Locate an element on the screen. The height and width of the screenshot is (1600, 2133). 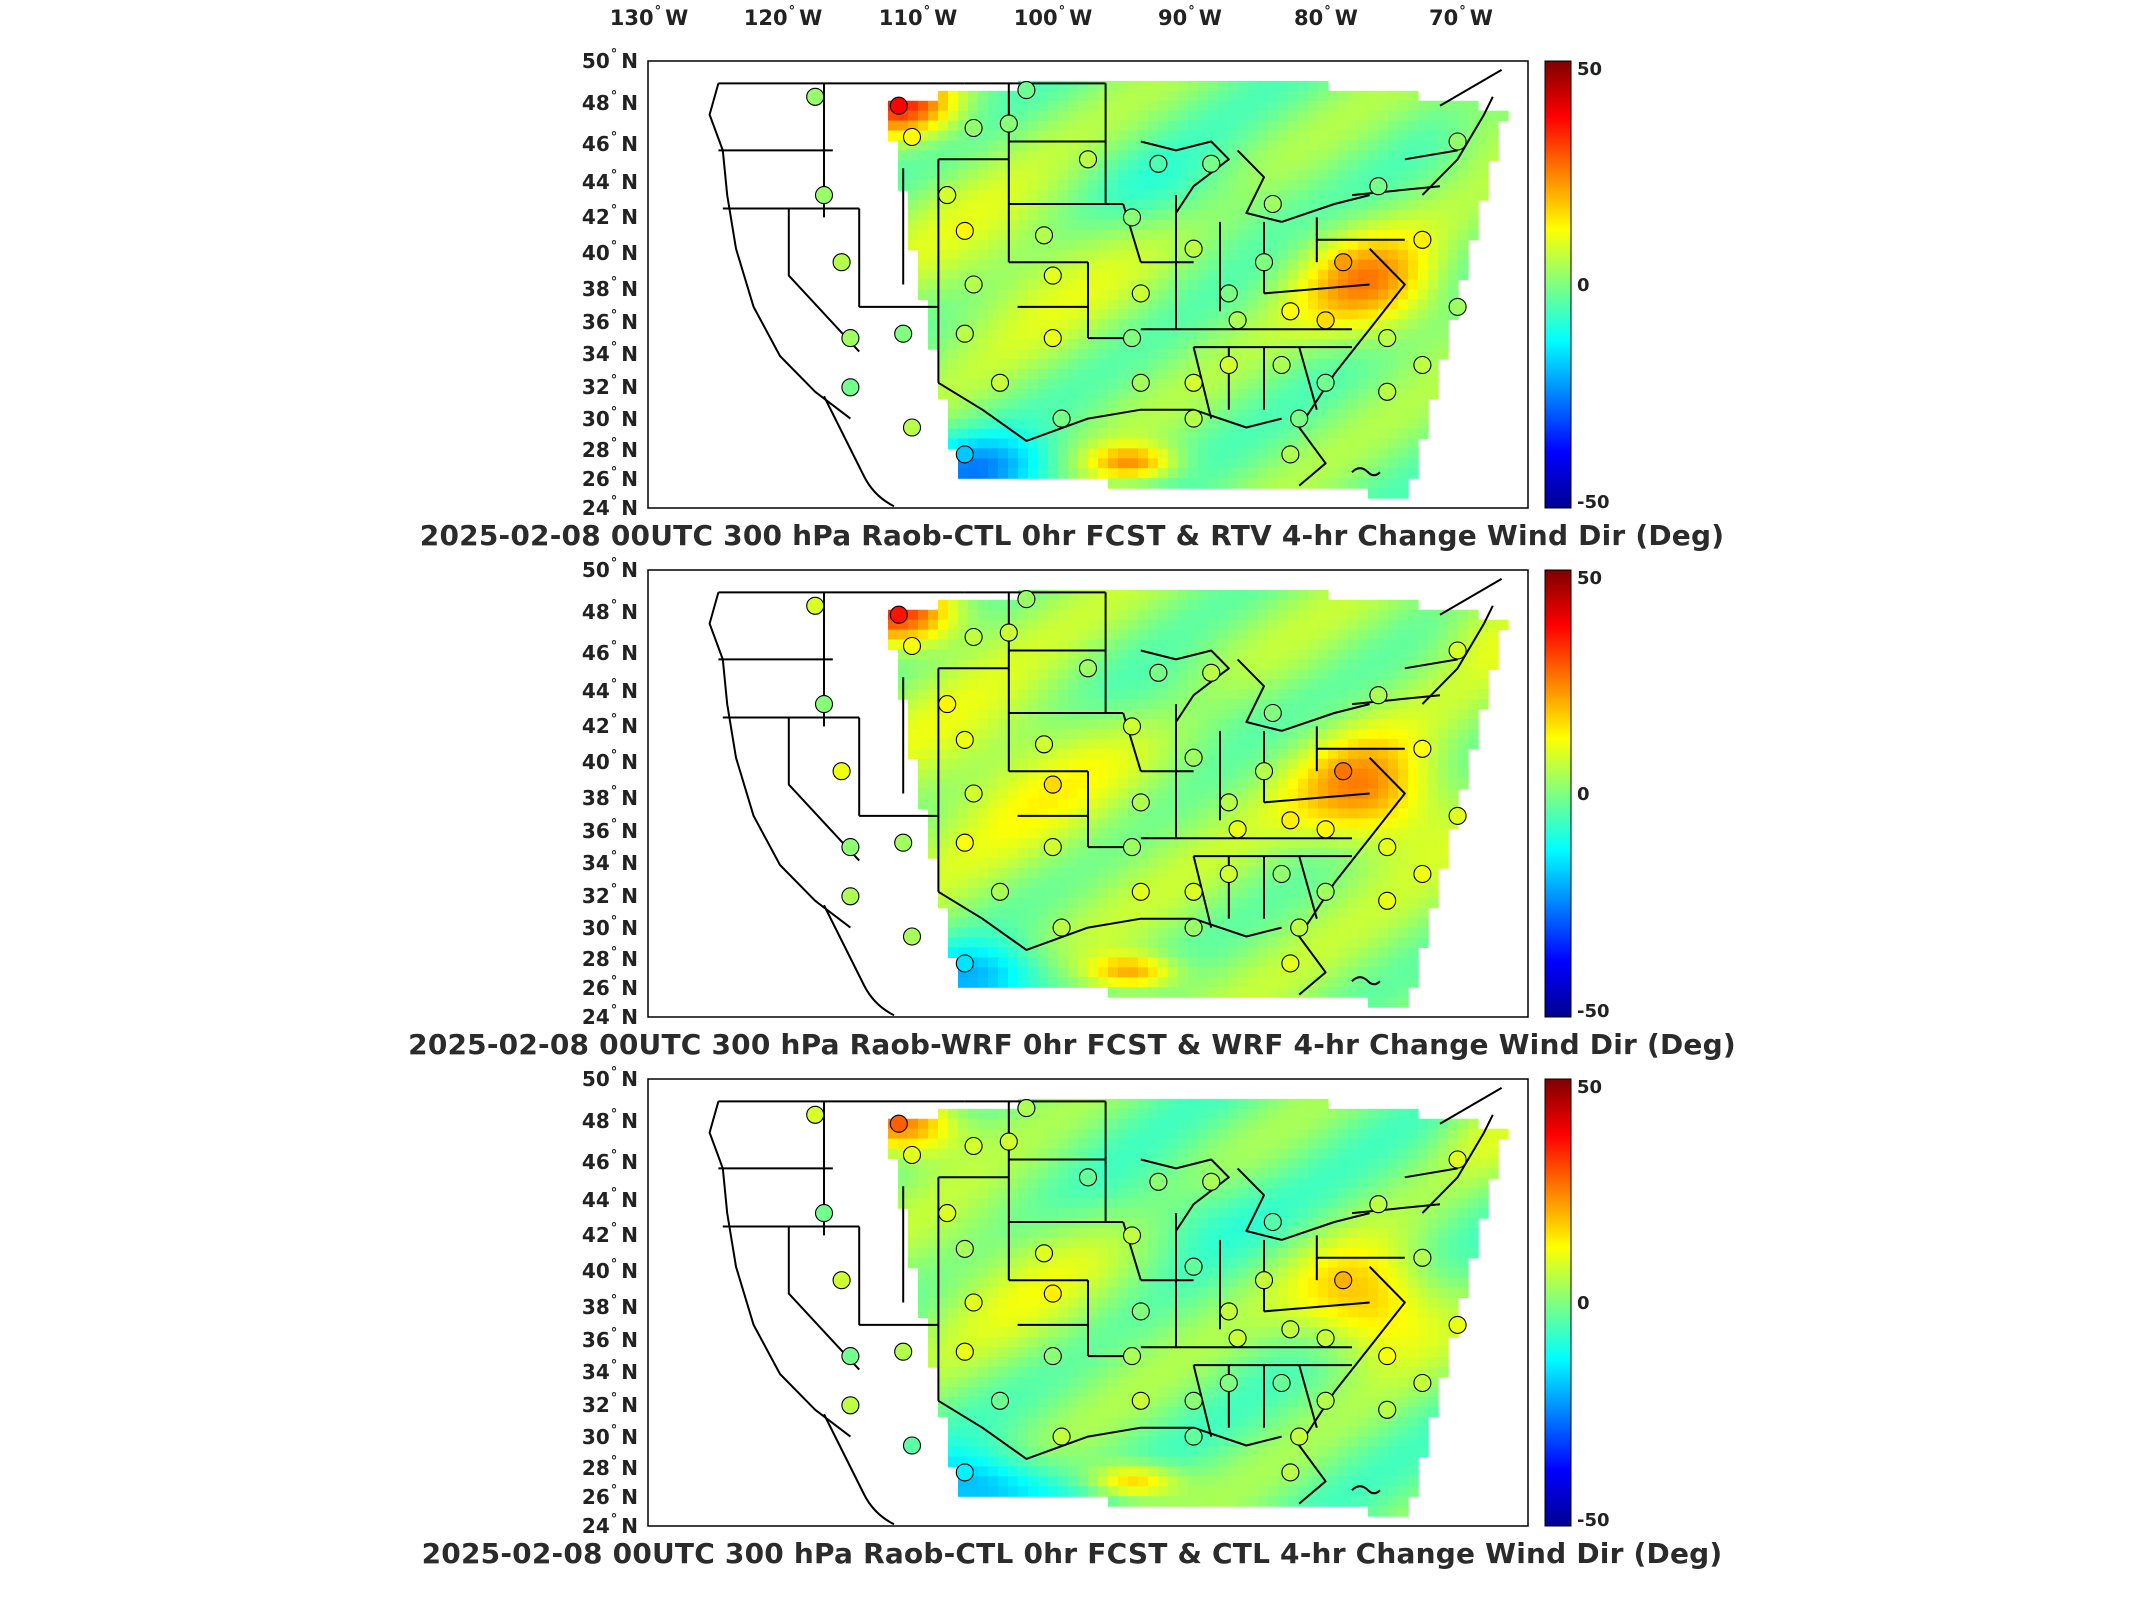
latitude-label: 38° N is located at coordinates (609, 287).